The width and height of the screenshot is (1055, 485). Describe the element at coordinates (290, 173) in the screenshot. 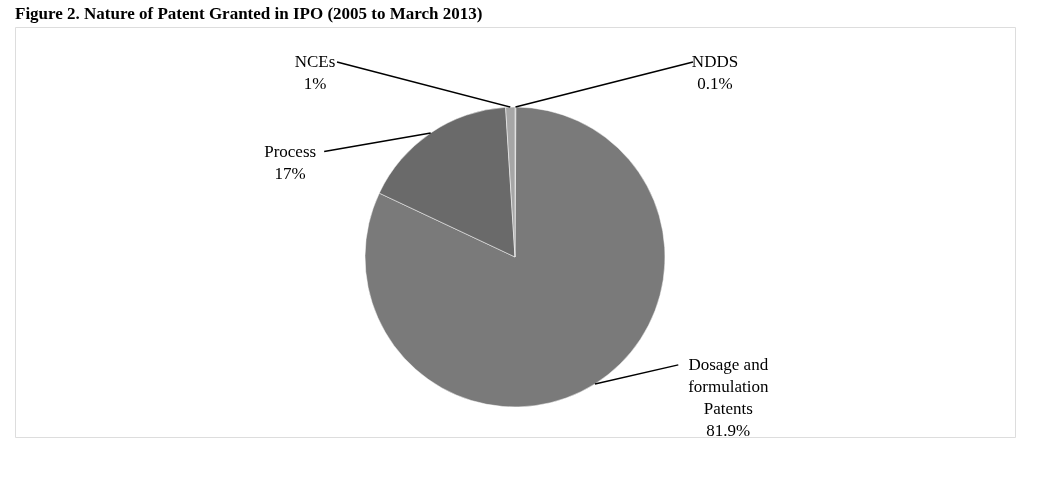

I see `data-label: 17%` at that location.